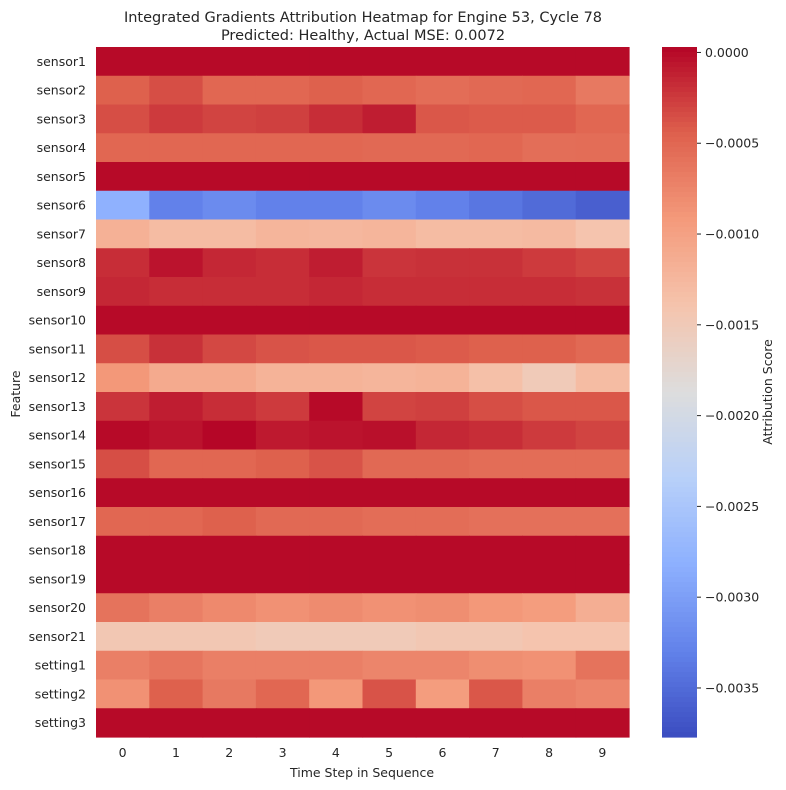  I want to click on y-tick-label: sensor13, so click(57, 406).